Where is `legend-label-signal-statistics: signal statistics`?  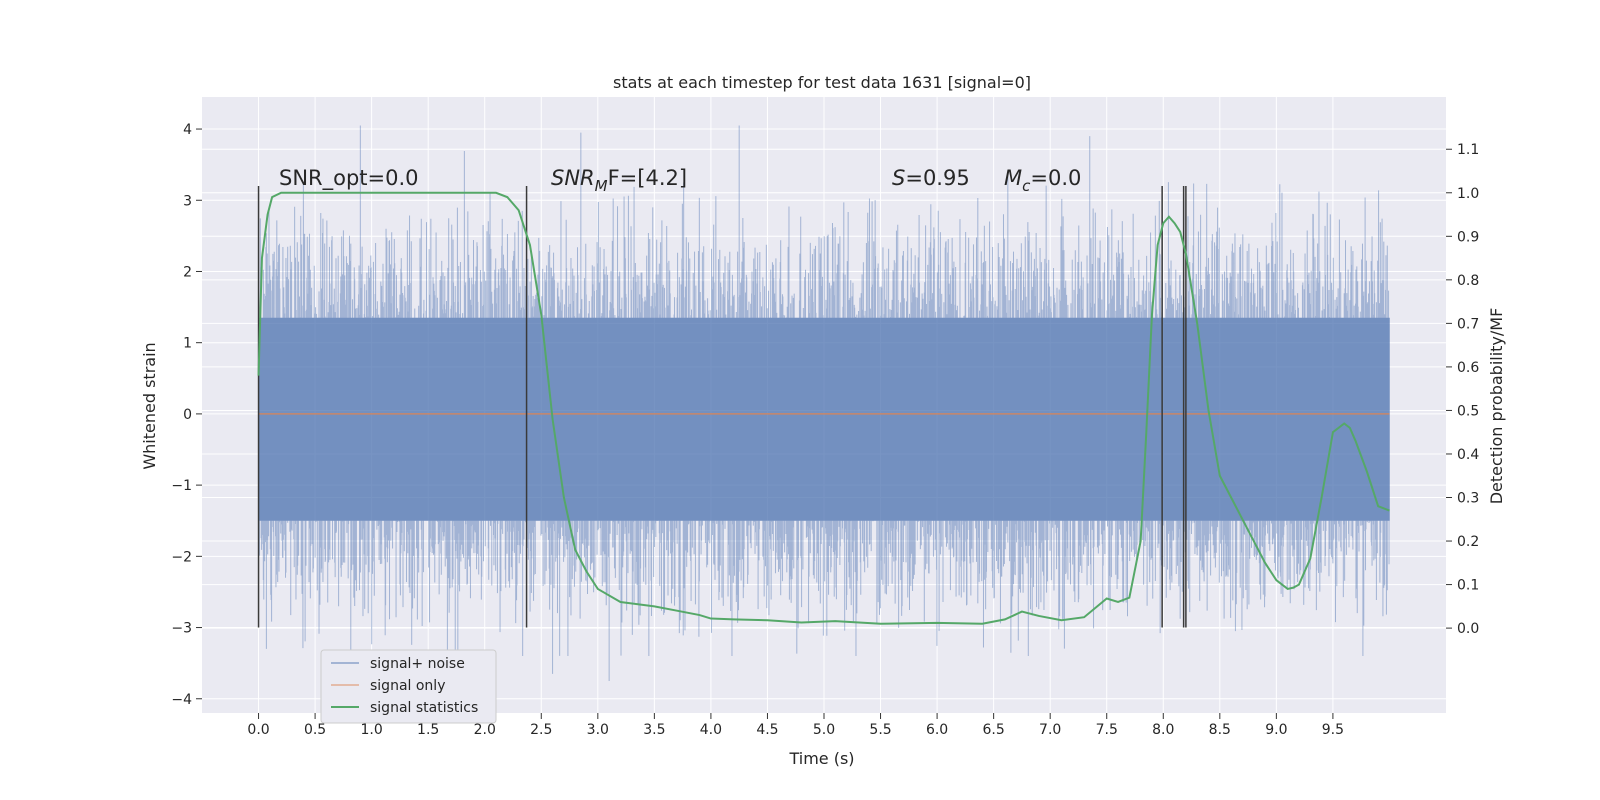 legend-label-signal-statistics: signal statistics is located at coordinates (424, 708).